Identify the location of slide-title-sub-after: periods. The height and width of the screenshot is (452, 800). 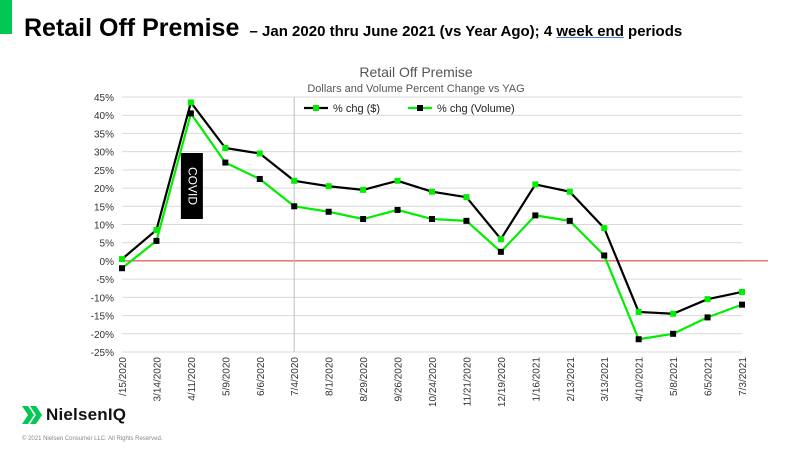
(653, 31).